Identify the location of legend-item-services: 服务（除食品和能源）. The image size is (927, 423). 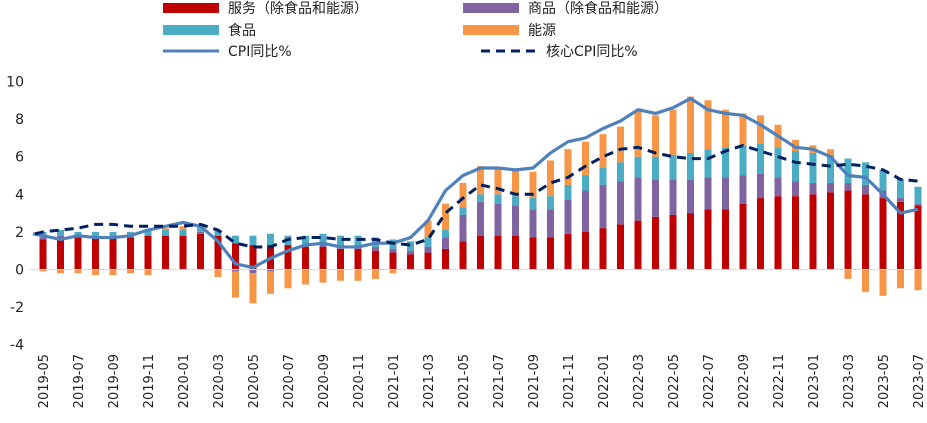
(265, 8).